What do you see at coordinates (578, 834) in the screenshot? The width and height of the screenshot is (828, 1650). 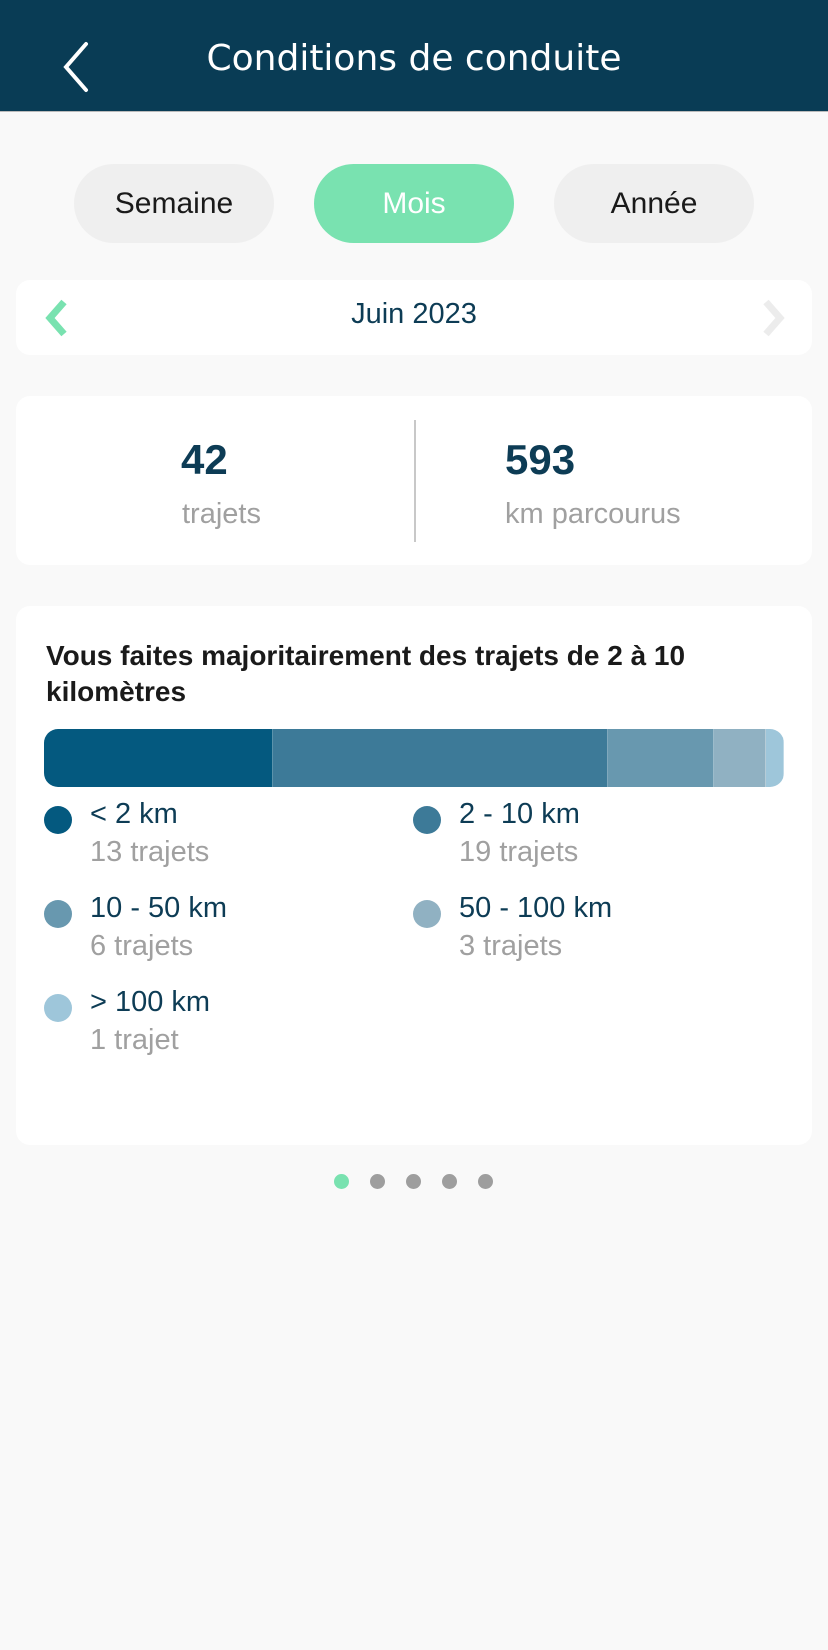 I see `legend-item: 2 - 10 km 19 trajets` at bounding box center [578, 834].